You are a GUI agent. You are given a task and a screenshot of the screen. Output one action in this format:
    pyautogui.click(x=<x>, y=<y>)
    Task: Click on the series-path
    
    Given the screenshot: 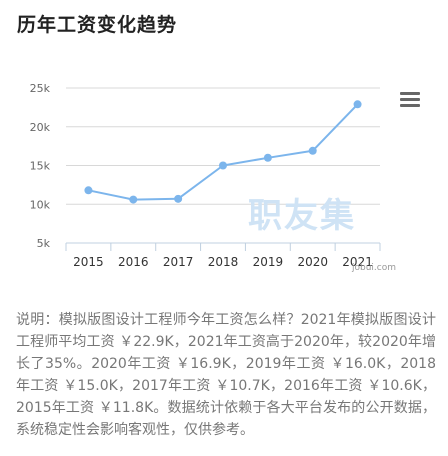 What is the action you would take?
    pyautogui.click(x=223, y=152)
    